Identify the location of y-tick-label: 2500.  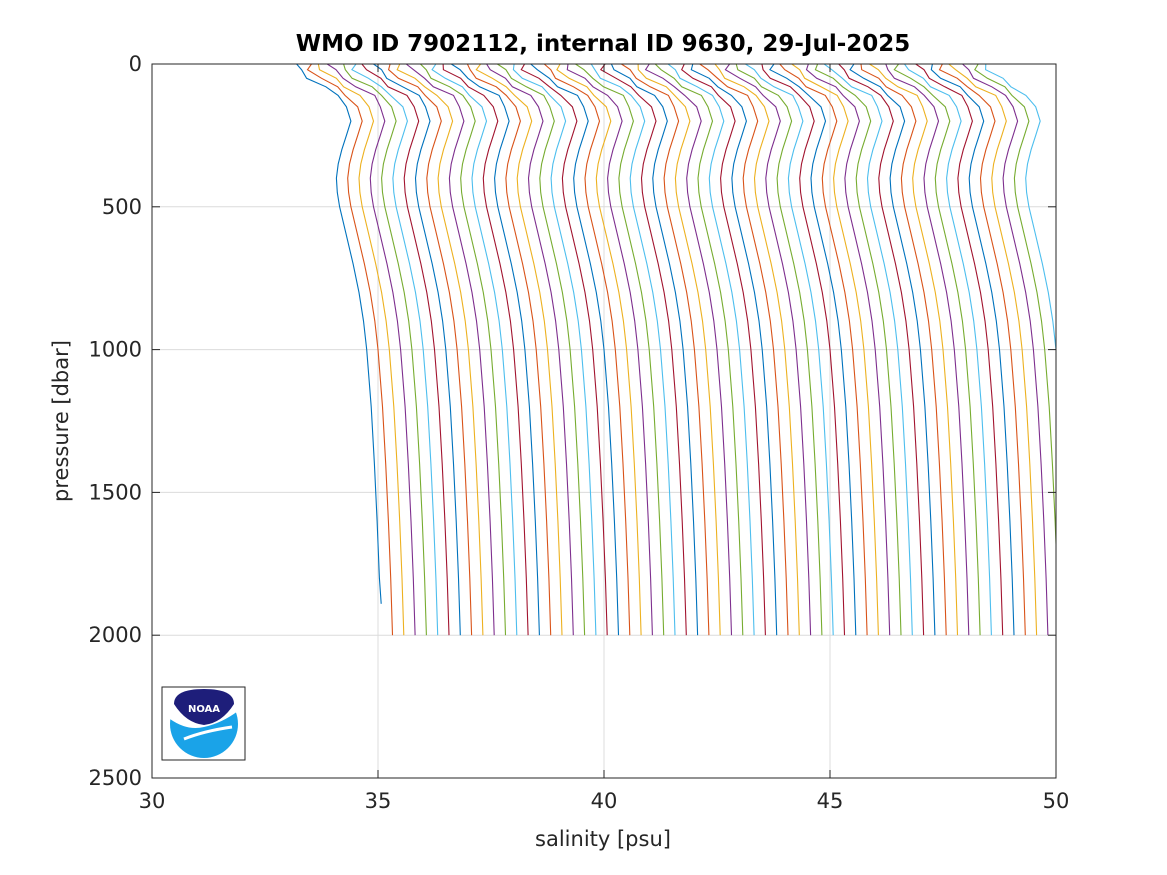
(115, 778).